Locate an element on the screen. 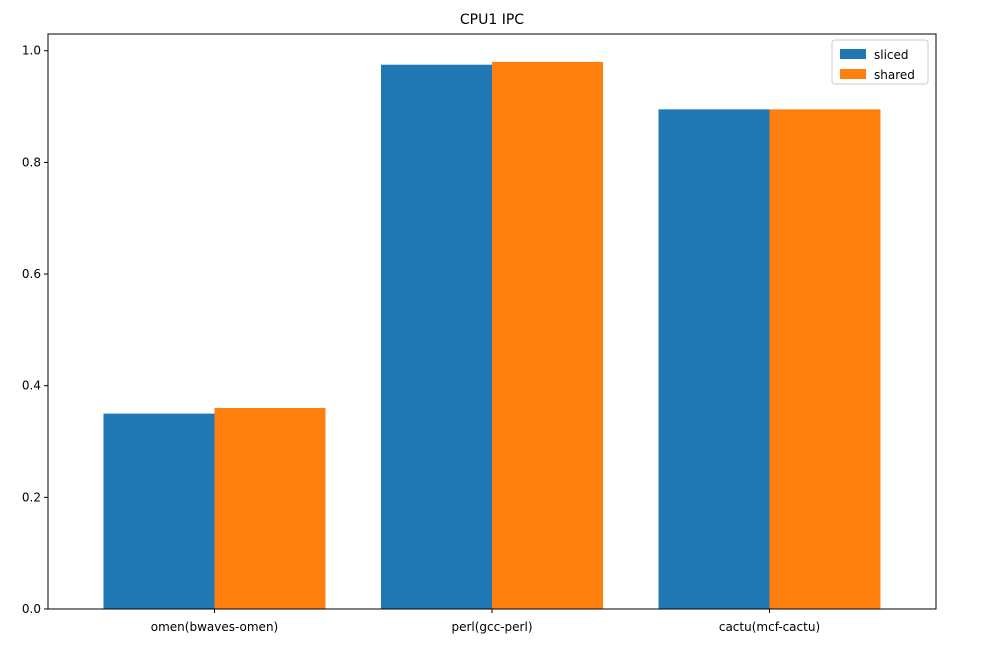 The width and height of the screenshot is (992, 666). legend: sliced shared is located at coordinates (880, 62).